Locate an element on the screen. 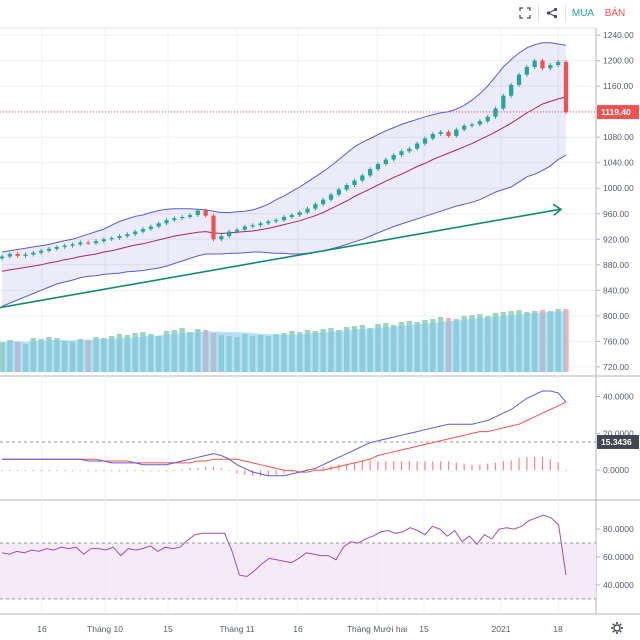 Image resolution: width=640 pixels, height=640 pixels. macd-pane is located at coordinates (298, 433).